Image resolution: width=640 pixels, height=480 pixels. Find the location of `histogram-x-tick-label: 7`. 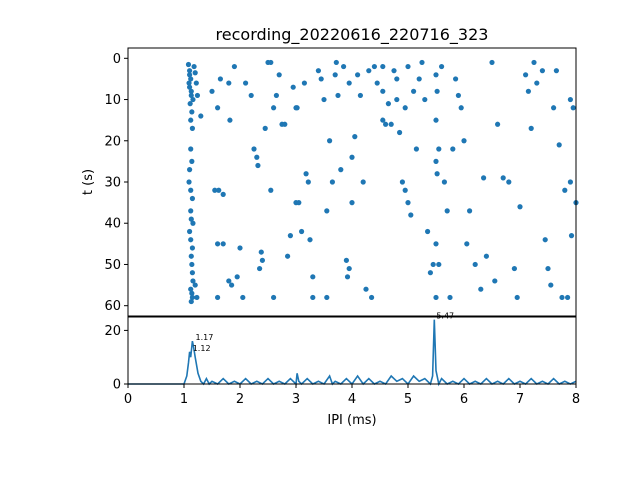

histogram-x-tick-label: 7 is located at coordinates (520, 399).